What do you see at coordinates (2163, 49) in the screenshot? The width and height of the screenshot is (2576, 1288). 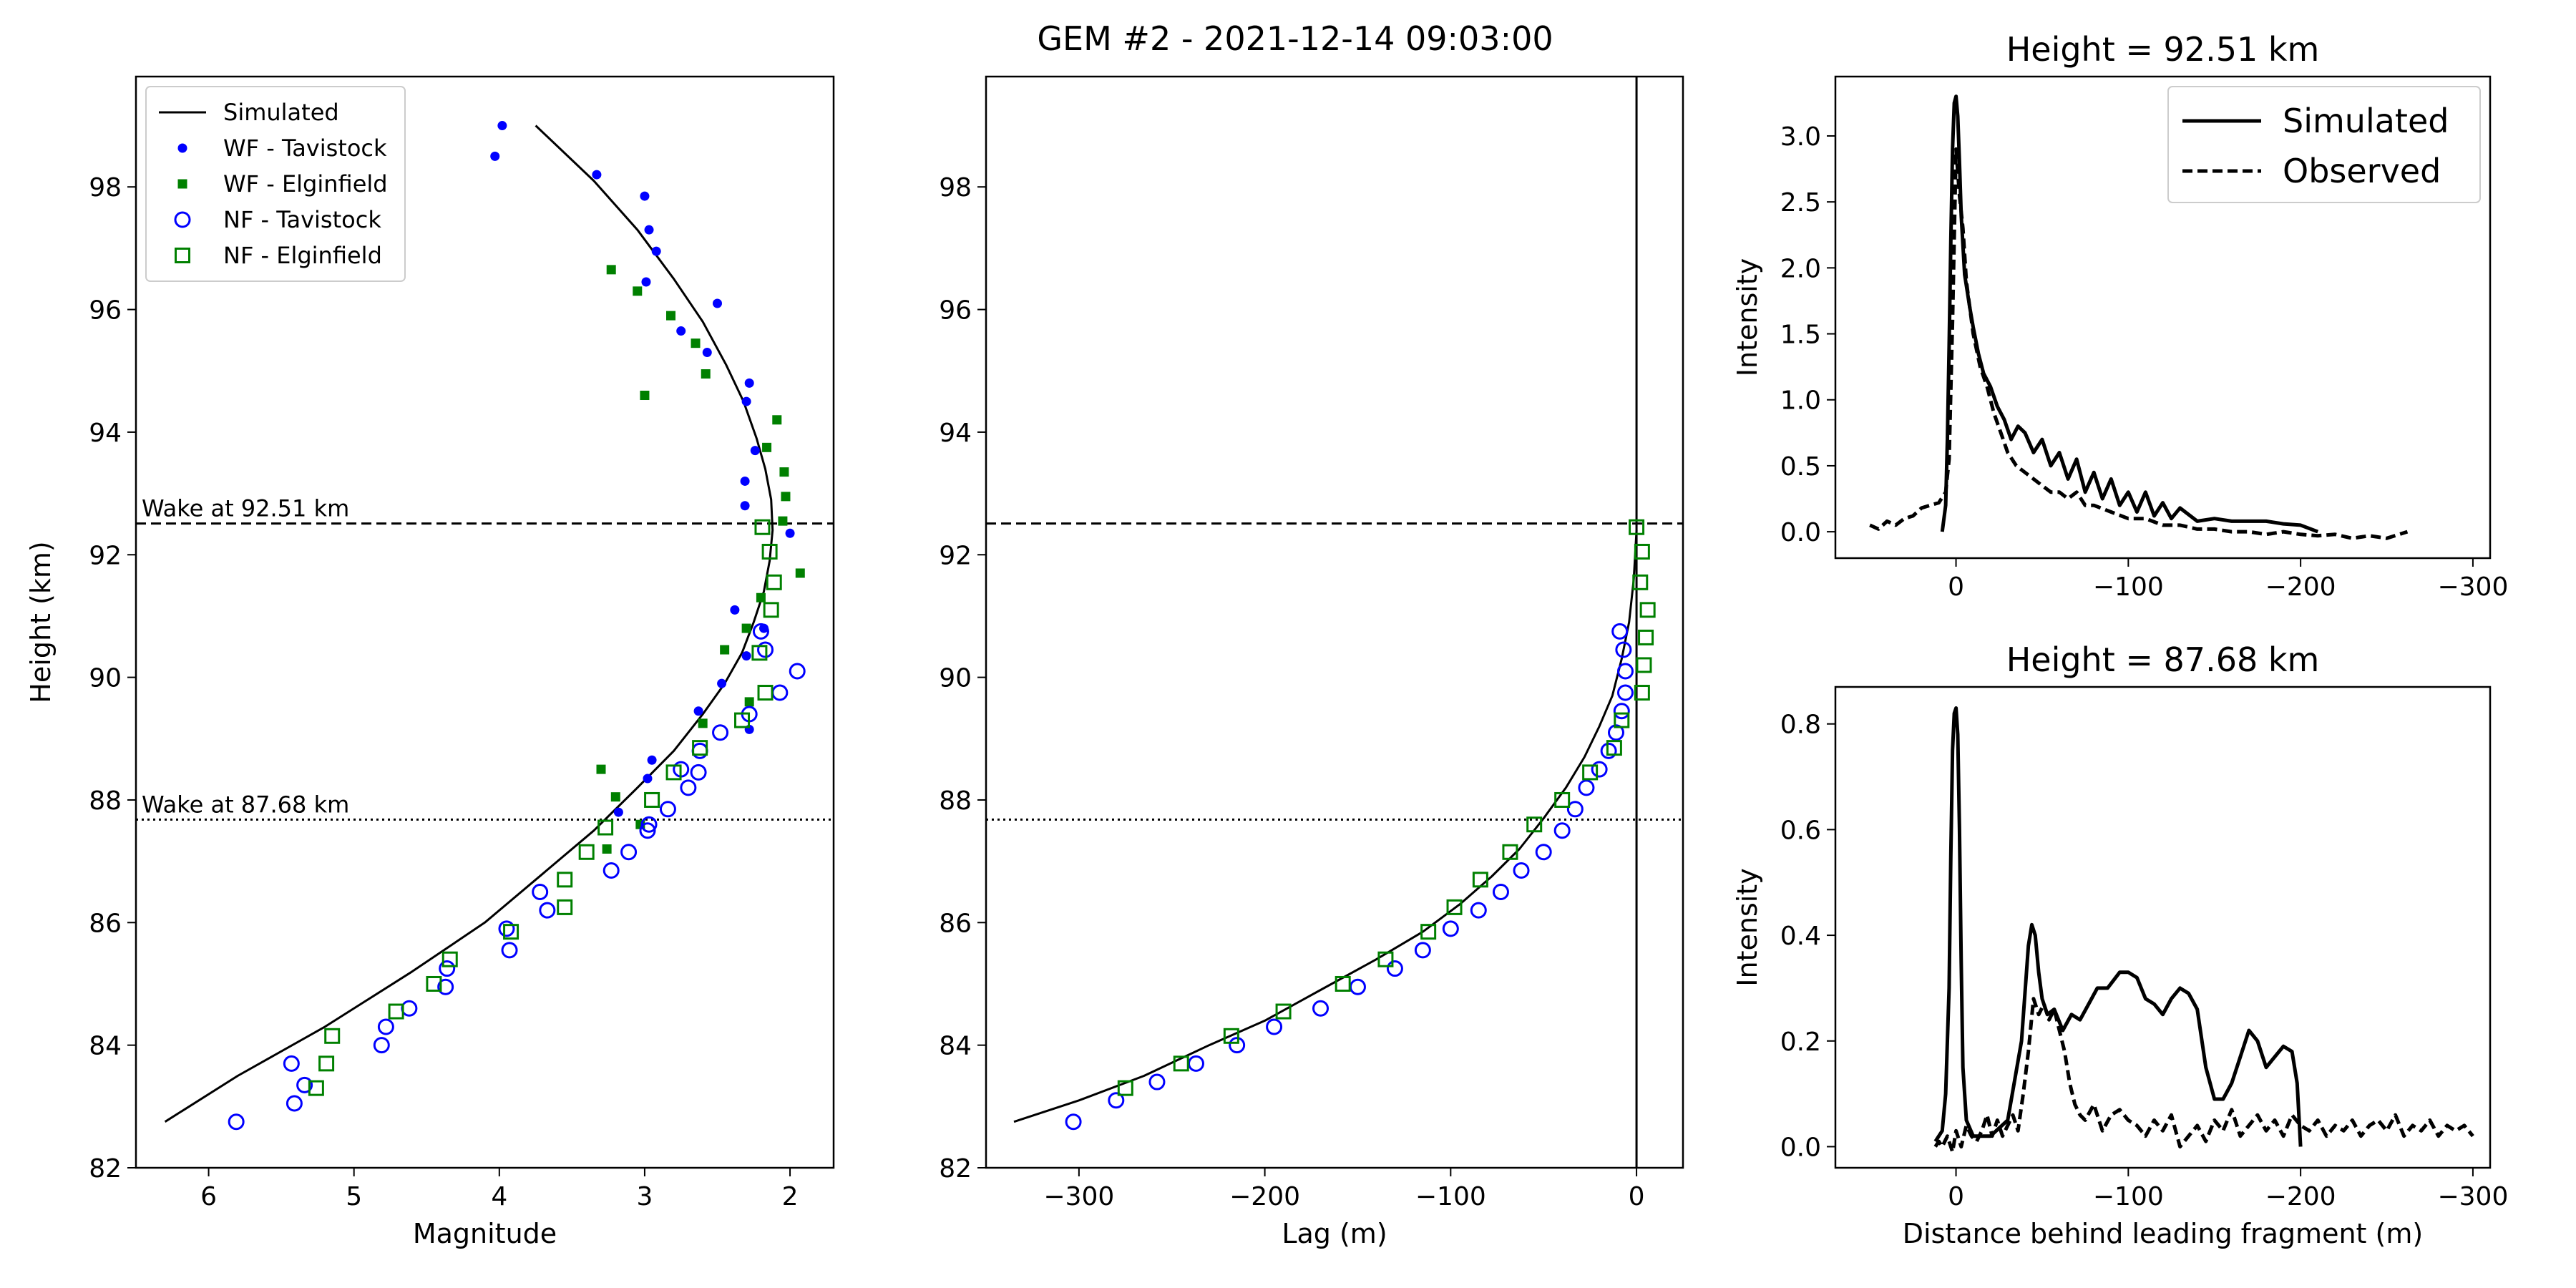 I see `axes-title: Height = 92.51 km` at bounding box center [2163, 49].